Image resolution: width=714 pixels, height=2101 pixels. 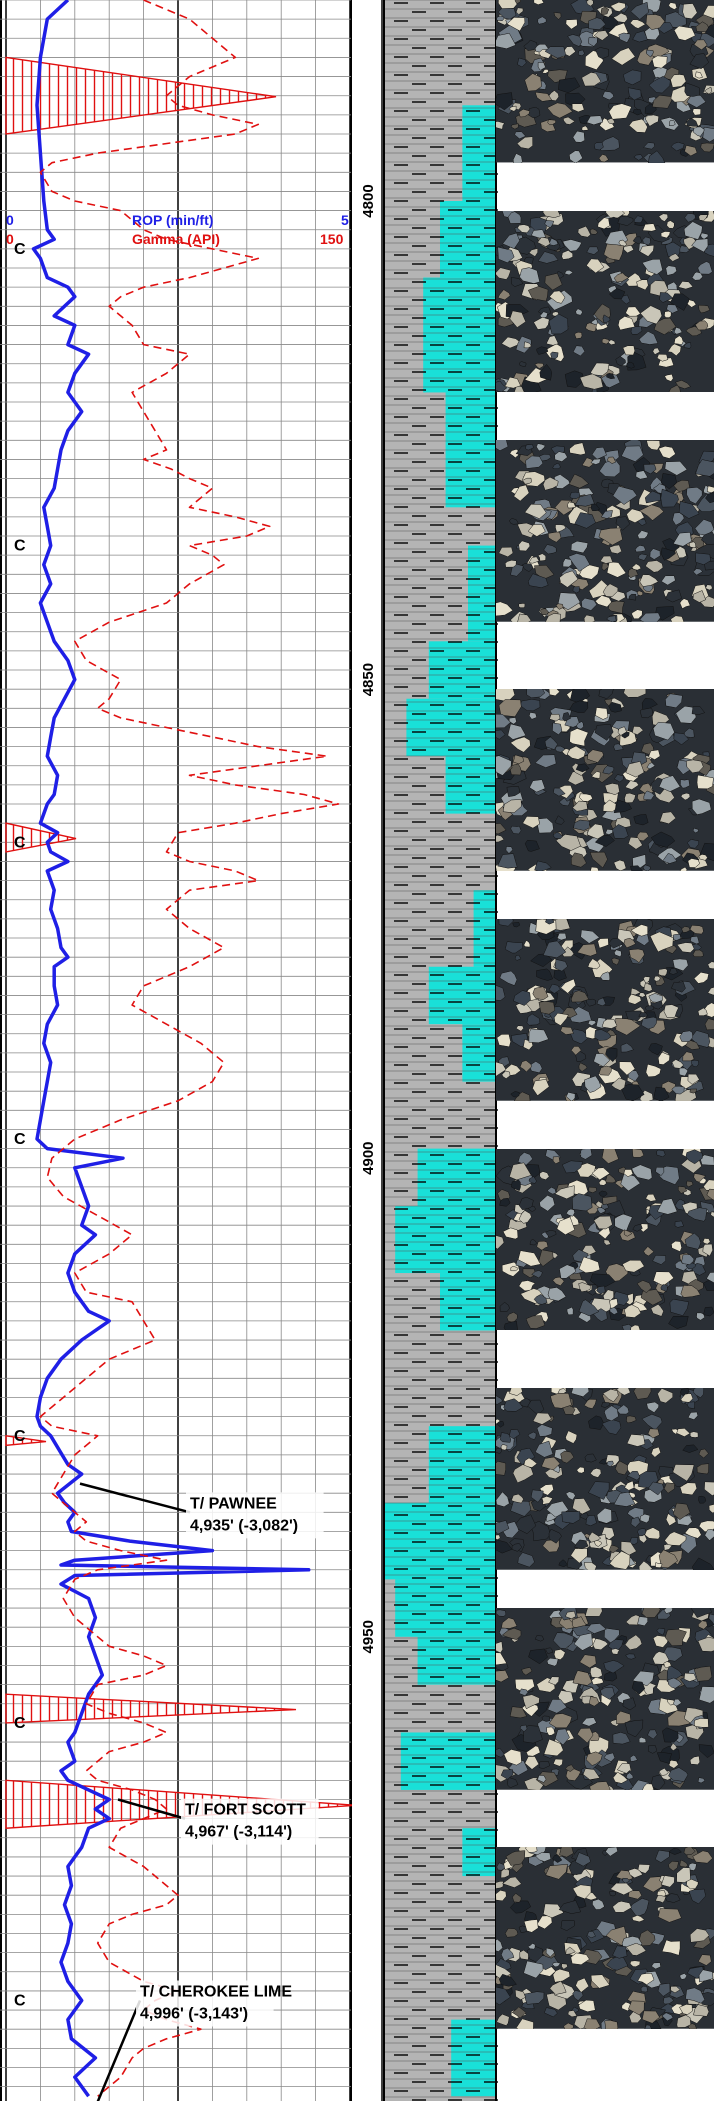 What do you see at coordinates (216, 1991) in the screenshot?
I see `formation-top-name: T/ CHEROKEE LIME` at bounding box center [216, 1991].